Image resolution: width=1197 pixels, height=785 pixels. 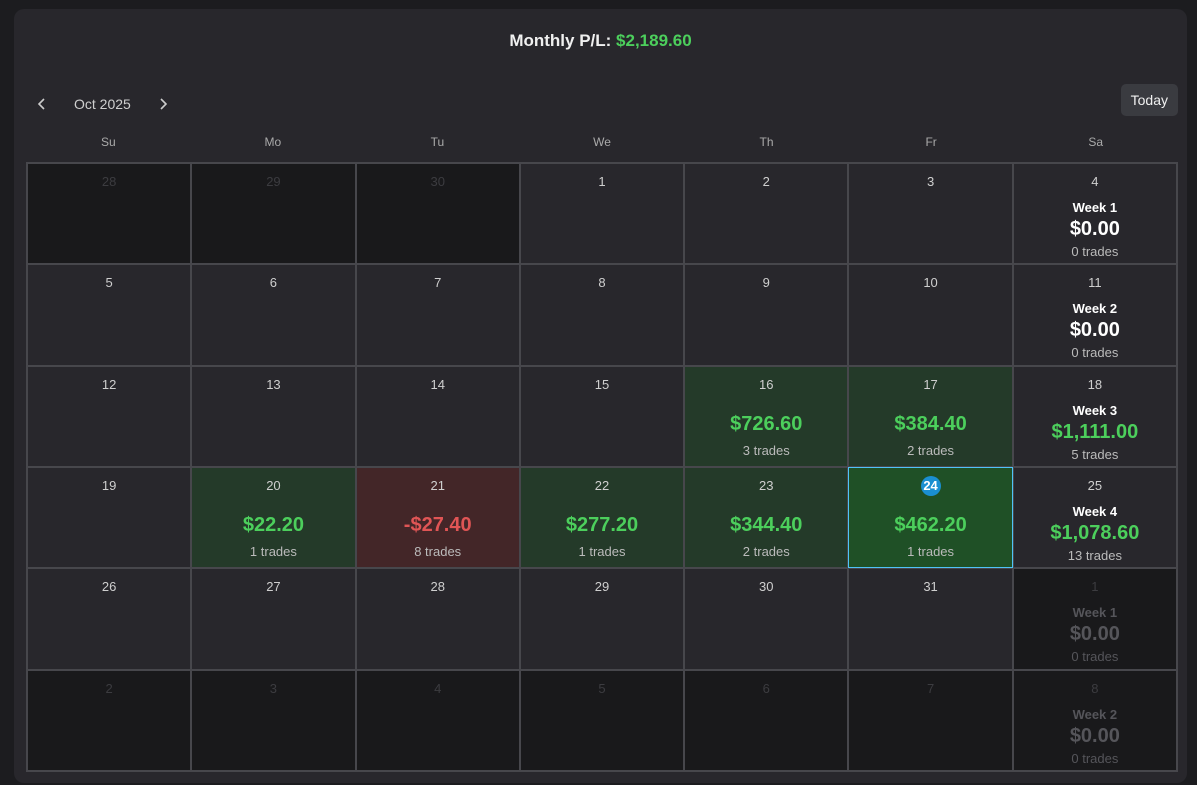 I want to click on day-number: 31, so click(x=930, y=587).